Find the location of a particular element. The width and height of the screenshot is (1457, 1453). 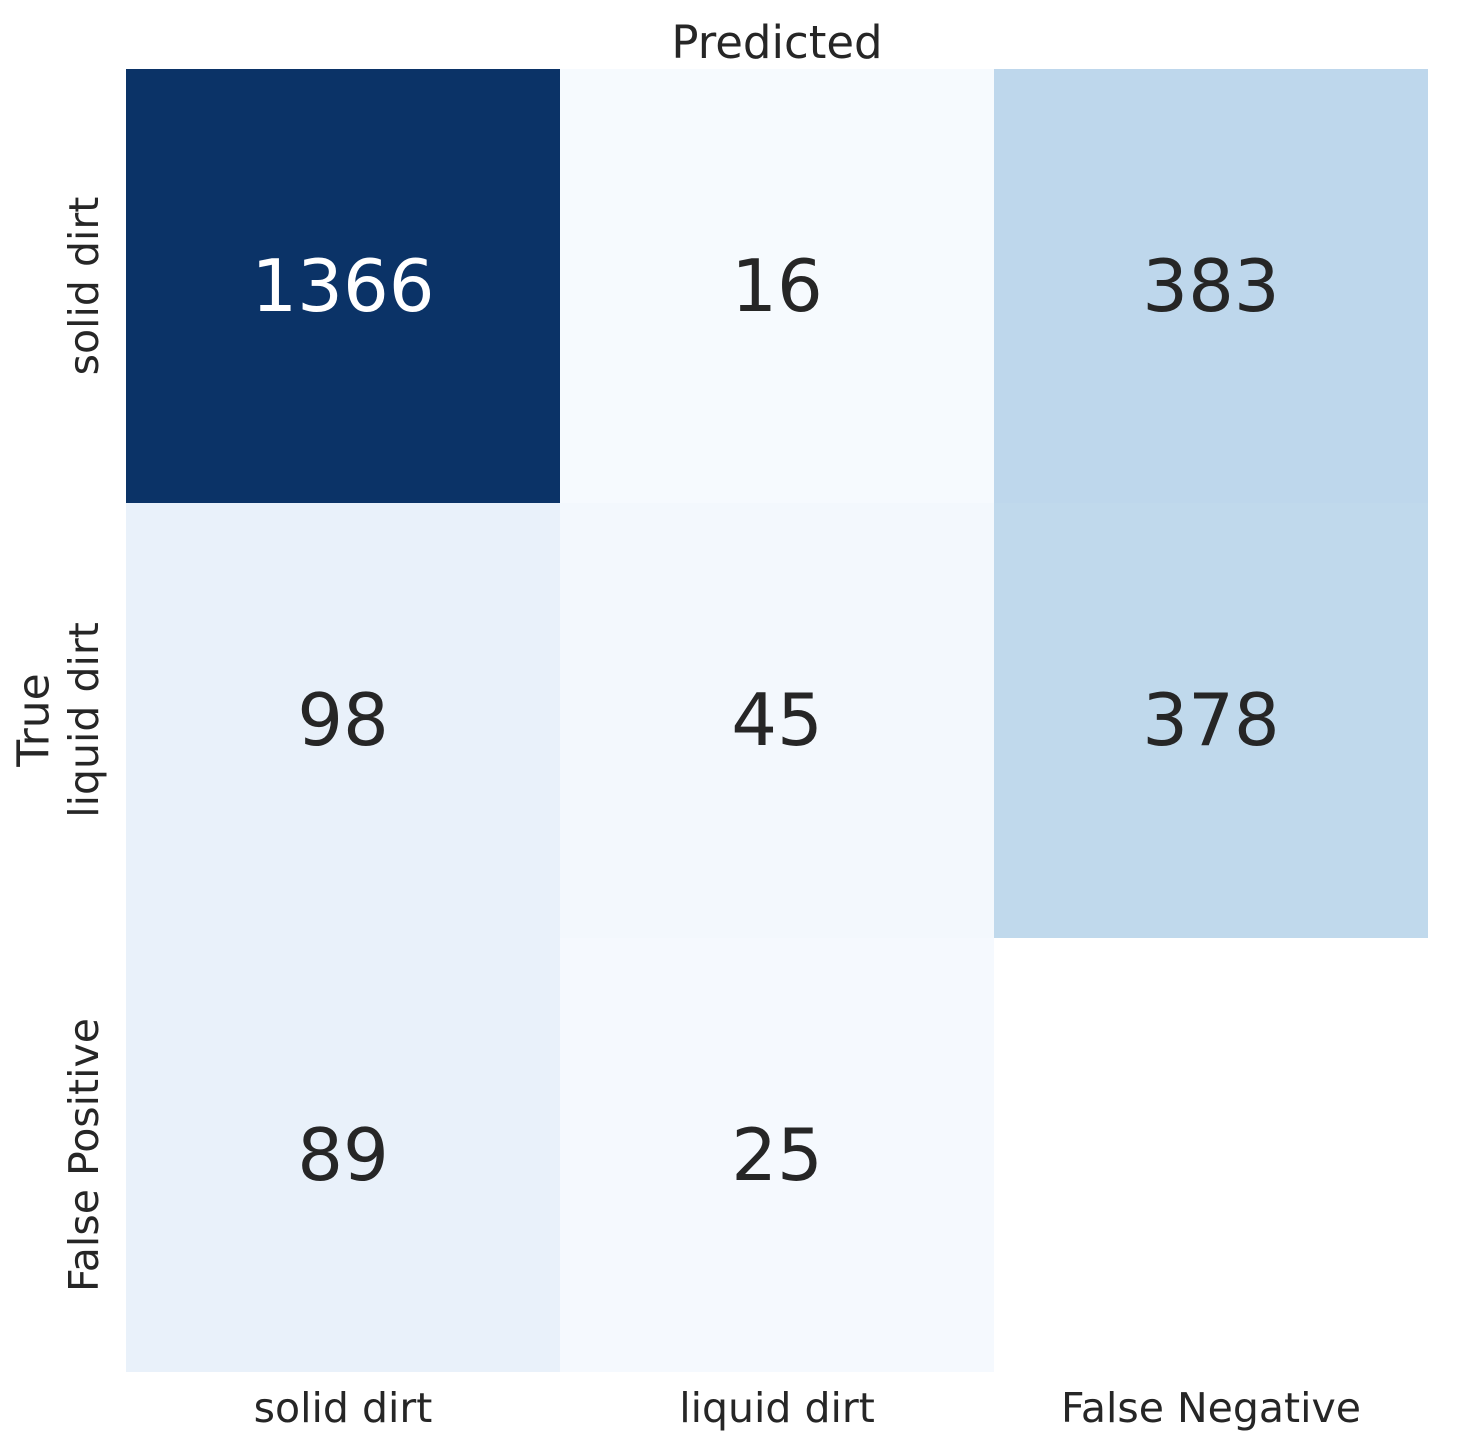

matrix-cell-value: 25 is located at coordinates (777, 1154).